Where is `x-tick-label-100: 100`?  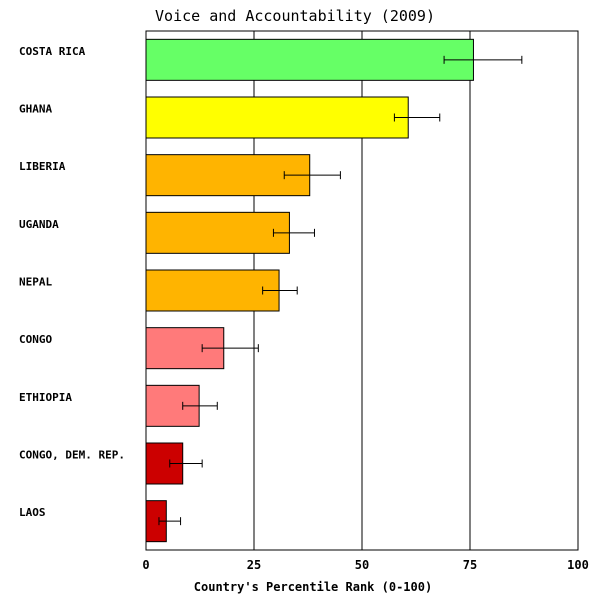 x-tick-label-100: 100 is located at coordinates (578, 565).